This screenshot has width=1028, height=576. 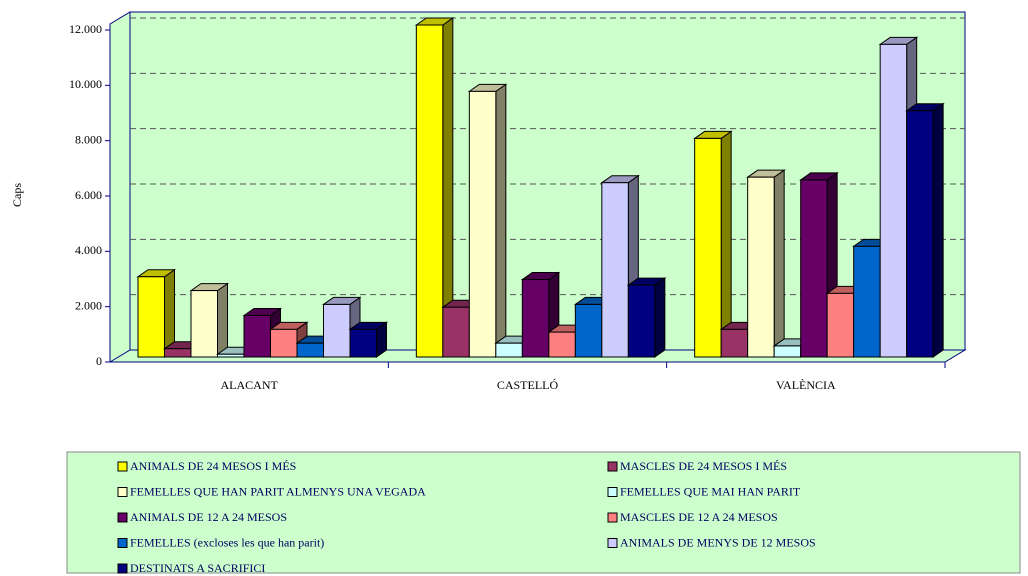 I want to click on y-tick-label: 4.000, so click(x=88, y=250).